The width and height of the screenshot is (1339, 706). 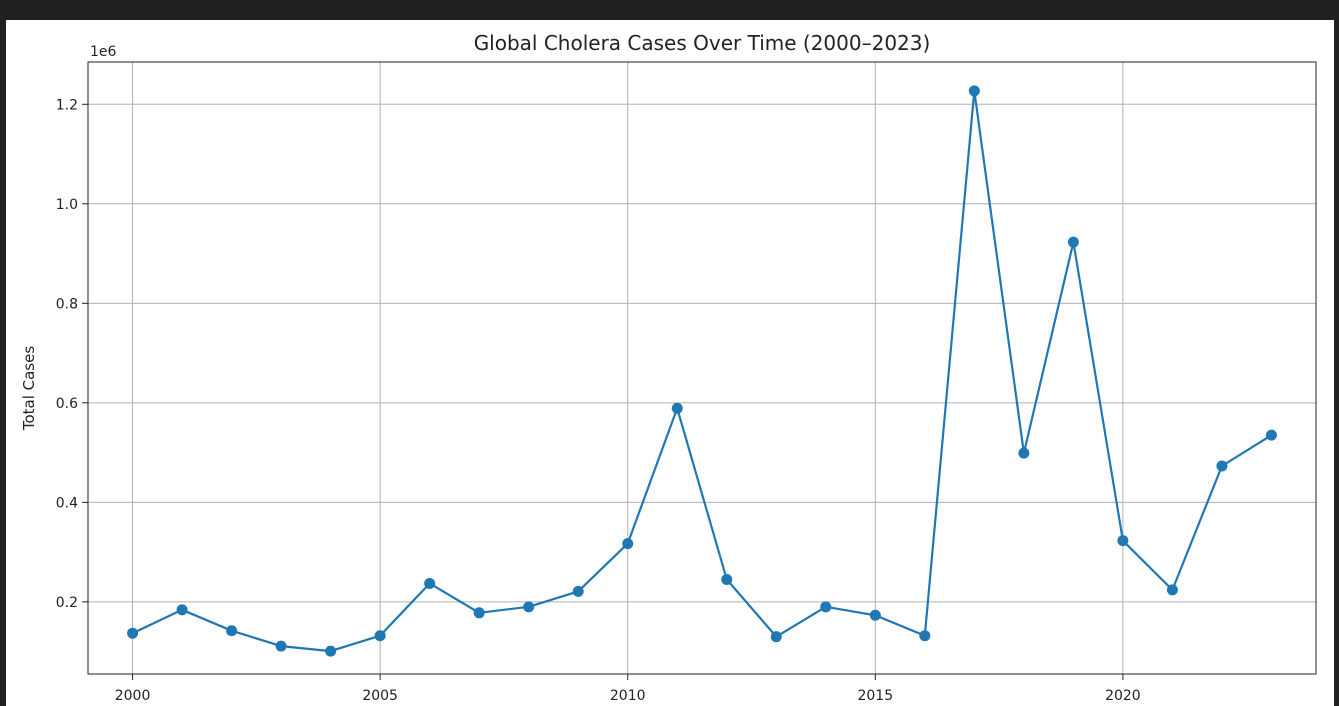 I want to click on x-tick-label: 2010, so click(x=628, y=696).